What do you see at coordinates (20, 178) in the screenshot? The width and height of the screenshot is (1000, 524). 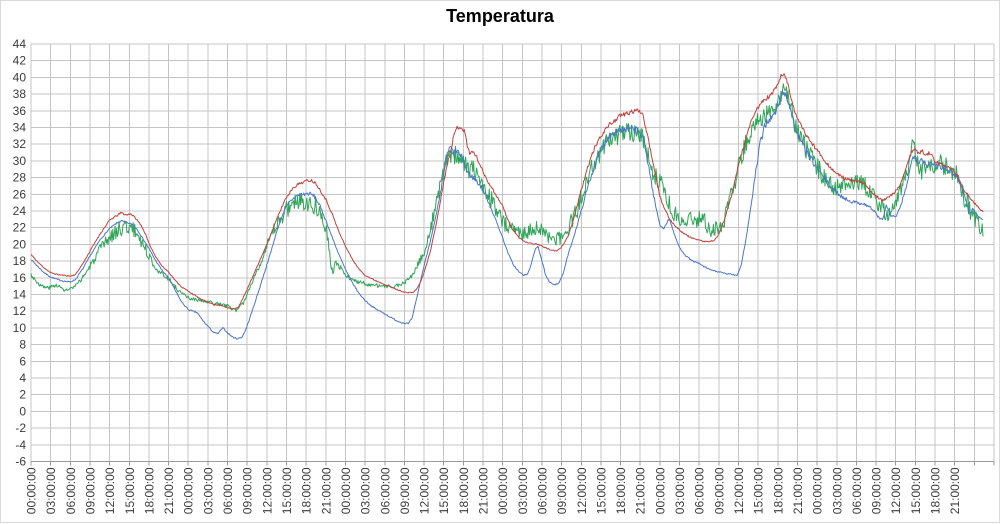 I see `y-tick-label: 28` at bounding box center [20, 178].